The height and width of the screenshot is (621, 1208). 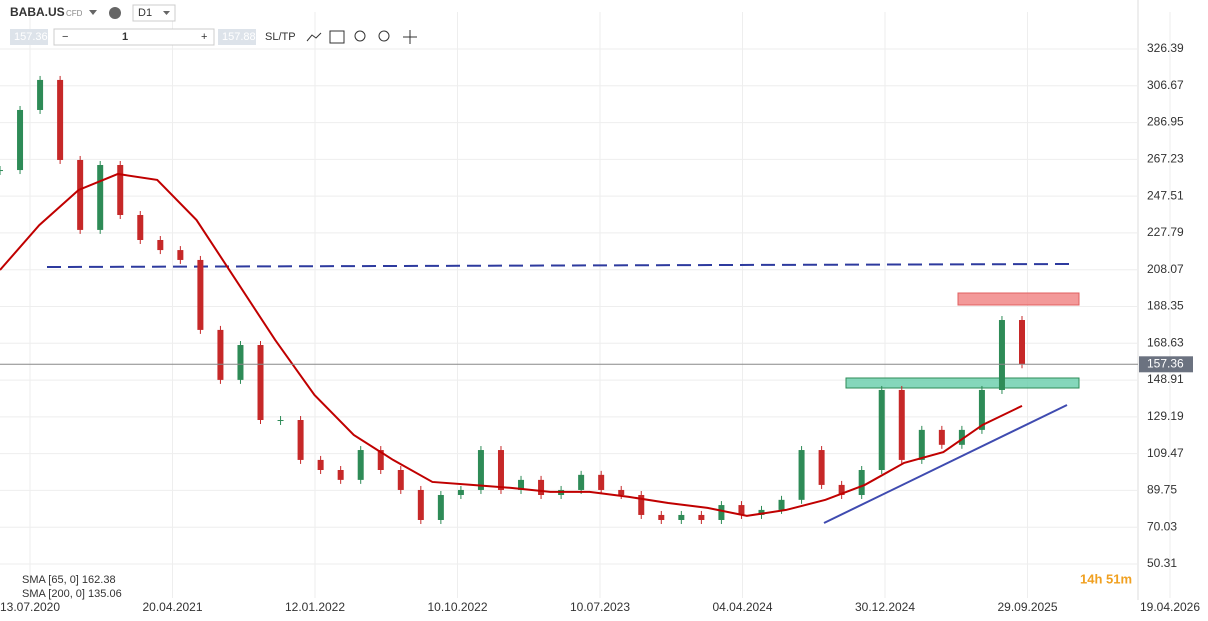 I want to click on x-tick-label: 19.04.2026, so click(x=1170, y=607).